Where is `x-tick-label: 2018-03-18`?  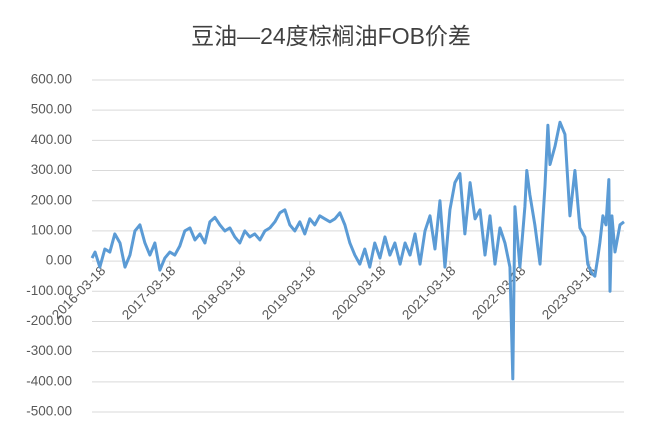 x-tick-label: 2018-03-18 is located at coordinates (218, 292).